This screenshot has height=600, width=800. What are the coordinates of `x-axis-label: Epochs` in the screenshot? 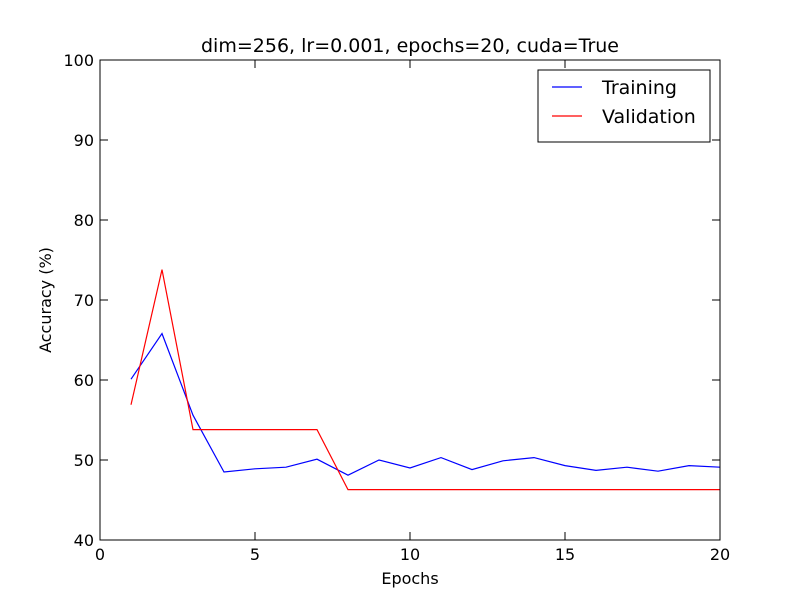 It's located at (409, 578).